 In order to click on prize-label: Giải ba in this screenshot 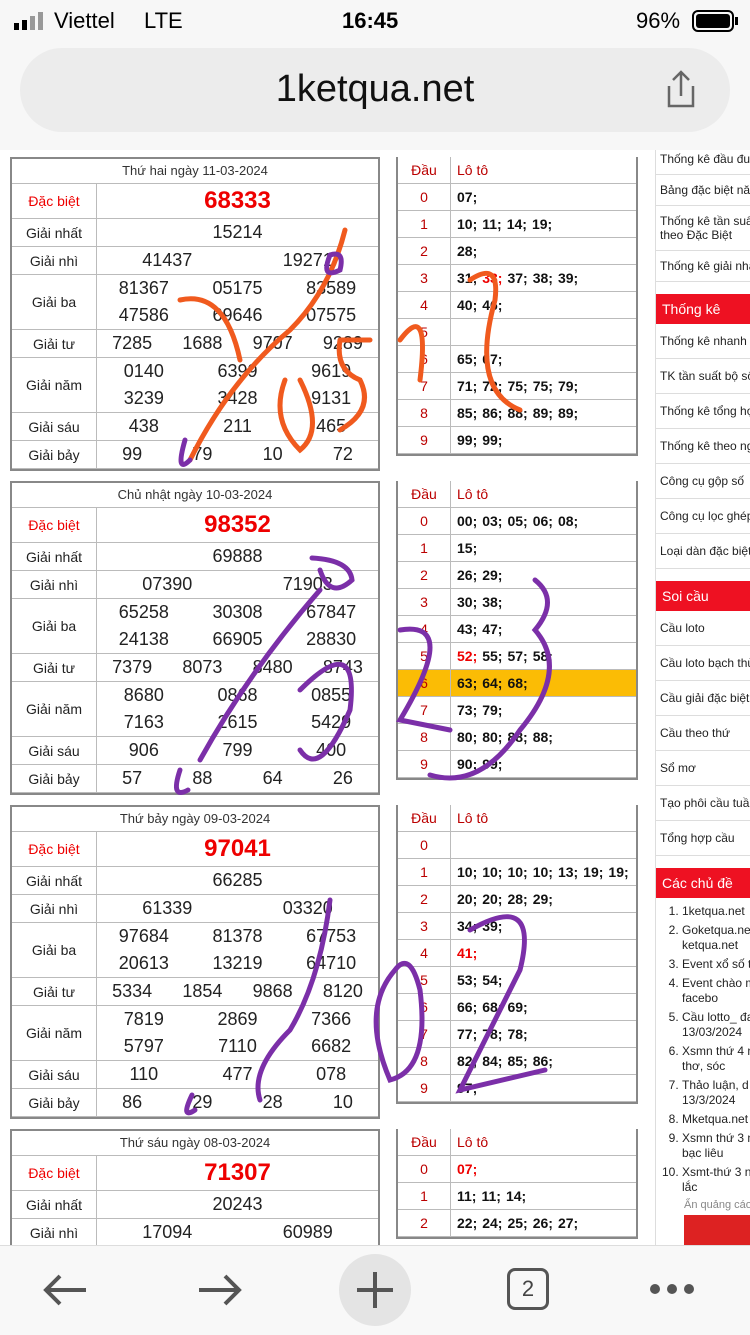, I will do `click(54, 626)`.